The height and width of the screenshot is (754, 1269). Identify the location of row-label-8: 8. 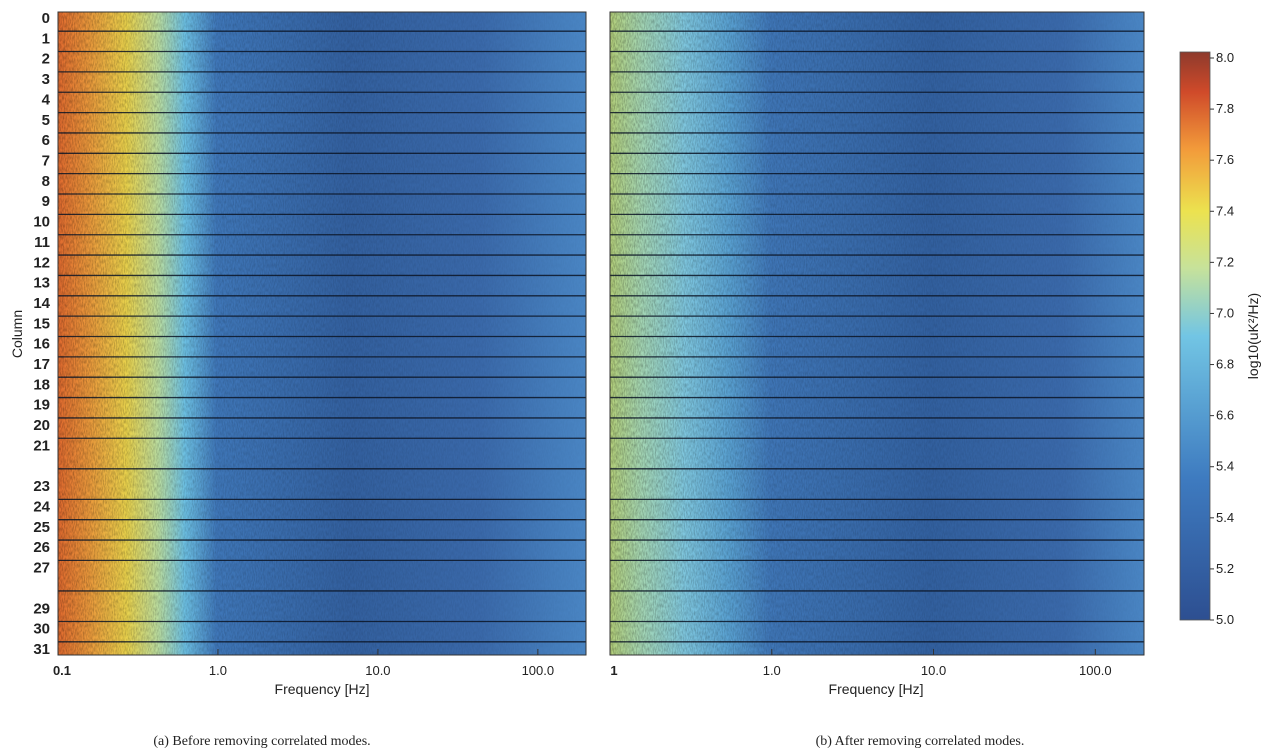
(46, 181).